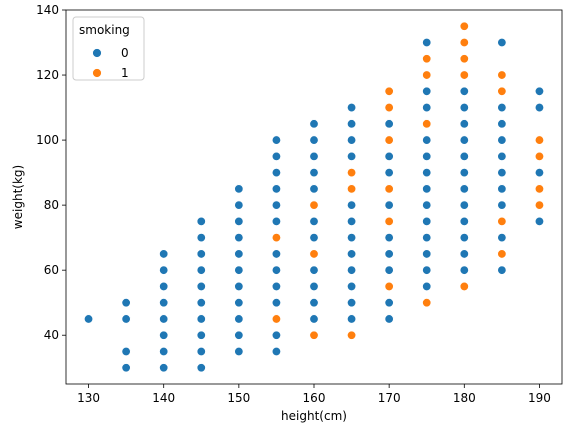 This screenshot has height=437, width=571. I want to click on x-tick-label: 140, so click(163, 398).